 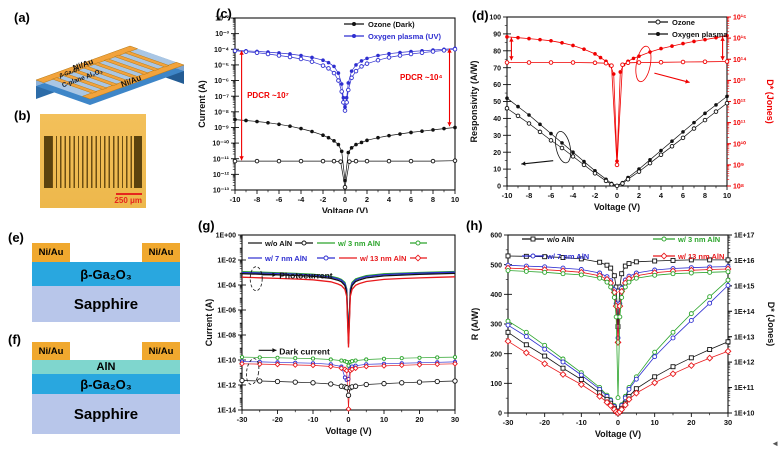 What do you see at coordinates (106, 282) in the screenshot?
I see `device-schematic-no-aln: Ni/Au Ni/Au β-Ga₂O₃ Sapphire` at bounding box center [106, 282].